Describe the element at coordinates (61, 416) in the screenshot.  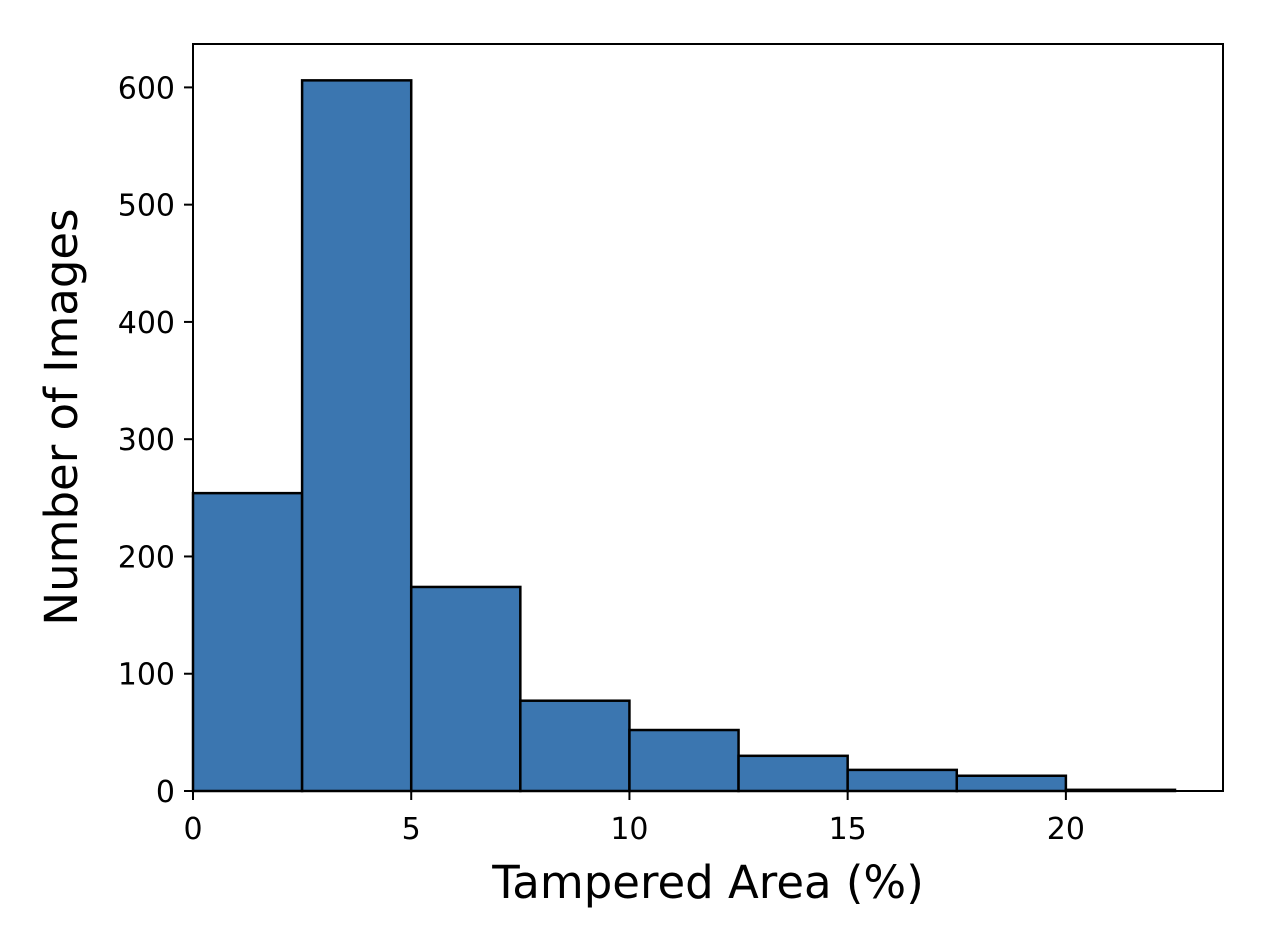
I see `y-axis-title: Number of Images` at that location.